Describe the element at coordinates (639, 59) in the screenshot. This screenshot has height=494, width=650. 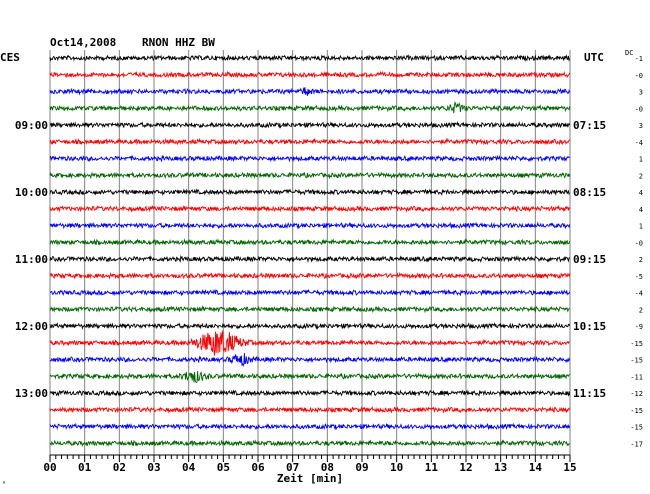
I see `dc-offset-label: -1` at that location.